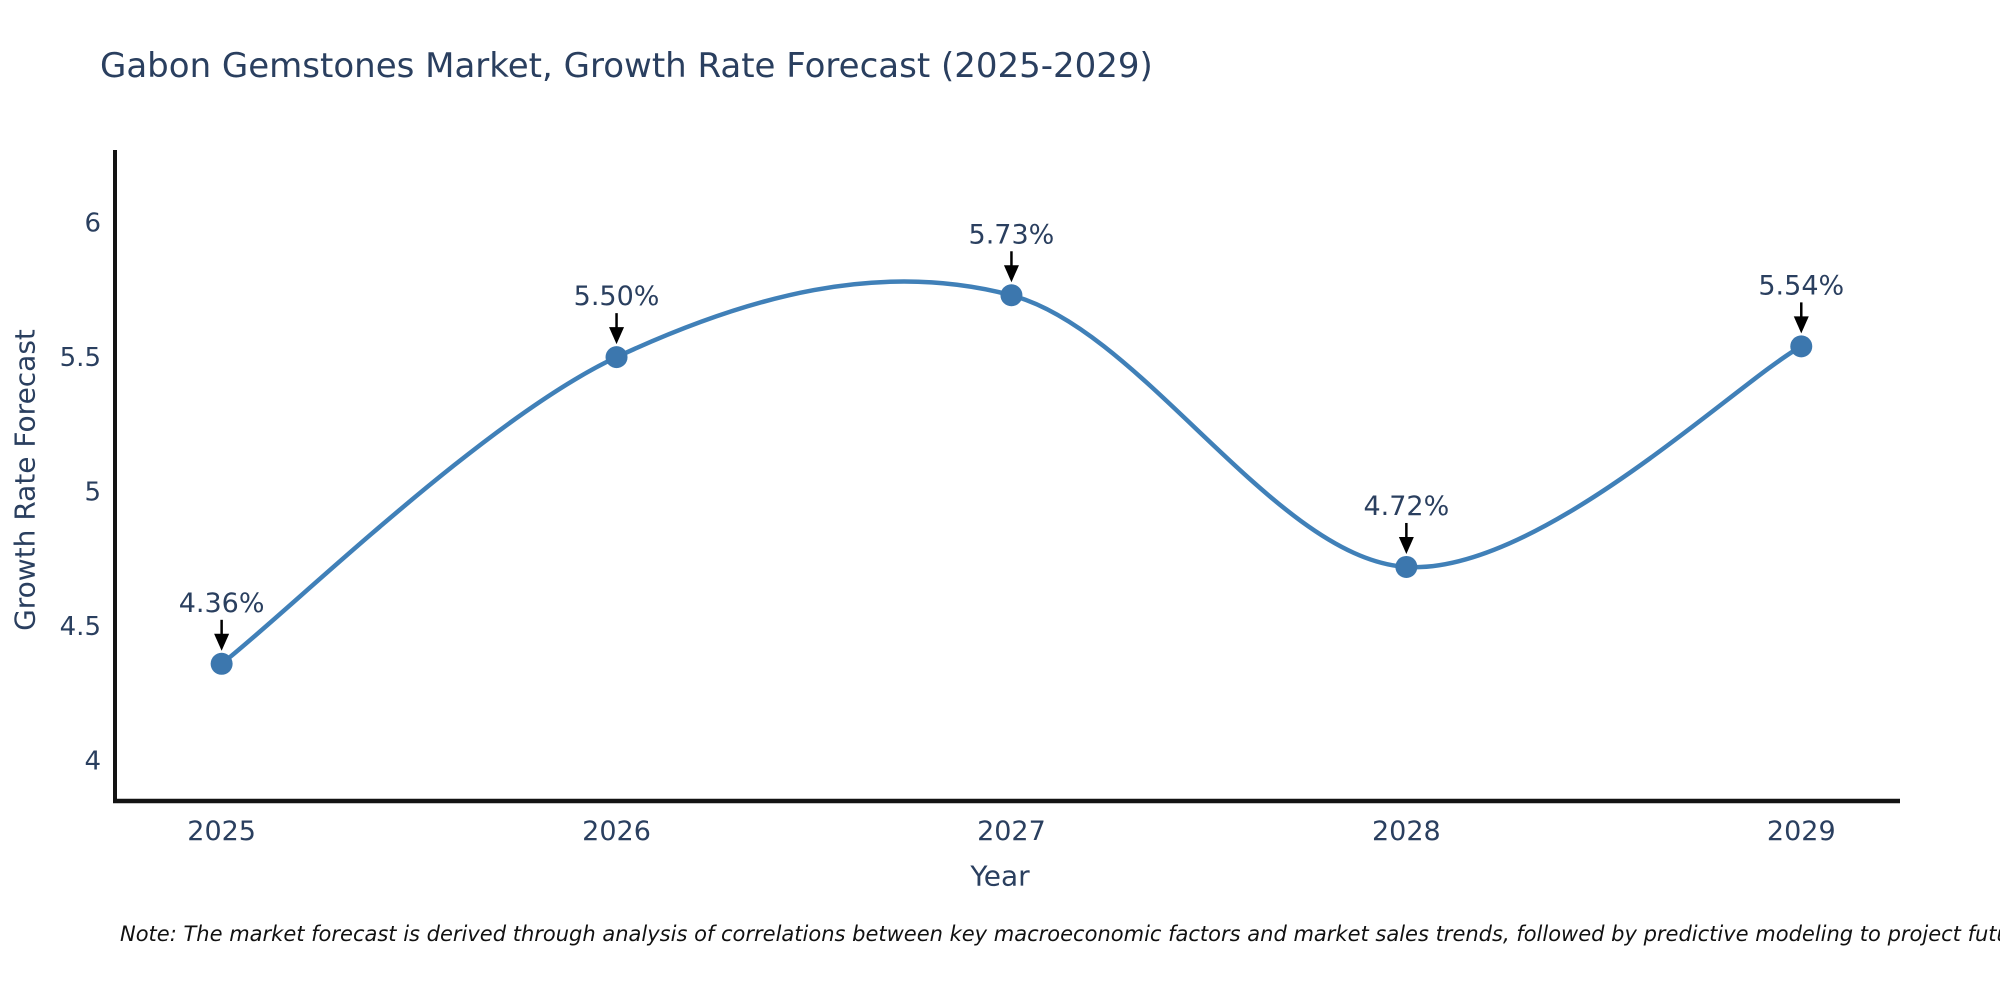  Describe the element at coordinates (1406, 506) in the screenshot. I see `data-point-label: 4.72%` at that location.